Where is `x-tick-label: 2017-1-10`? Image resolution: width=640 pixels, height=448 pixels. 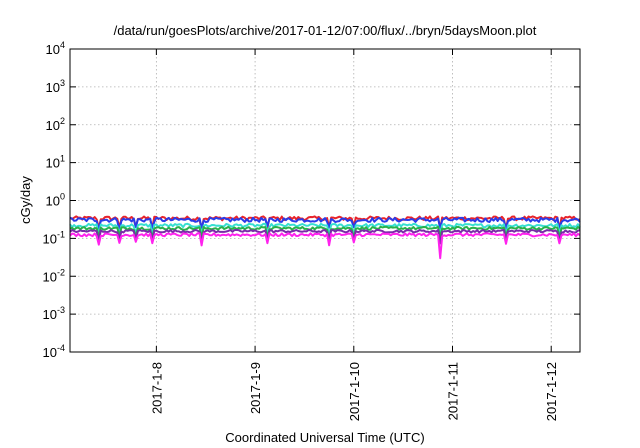
x-tick-label: 2017-1-10 is located at coordinates (354, 391).